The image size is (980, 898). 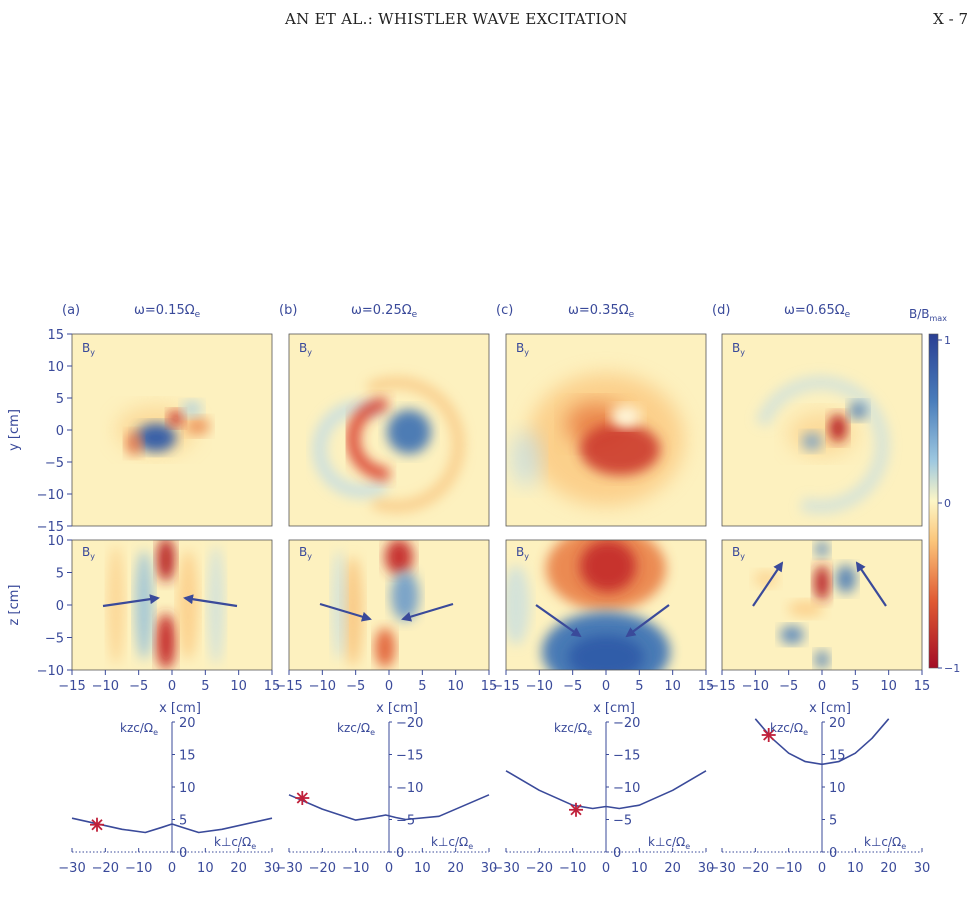 I want to click on kz-axis-label: kzc/Ωe, so click(x=356, y=729).